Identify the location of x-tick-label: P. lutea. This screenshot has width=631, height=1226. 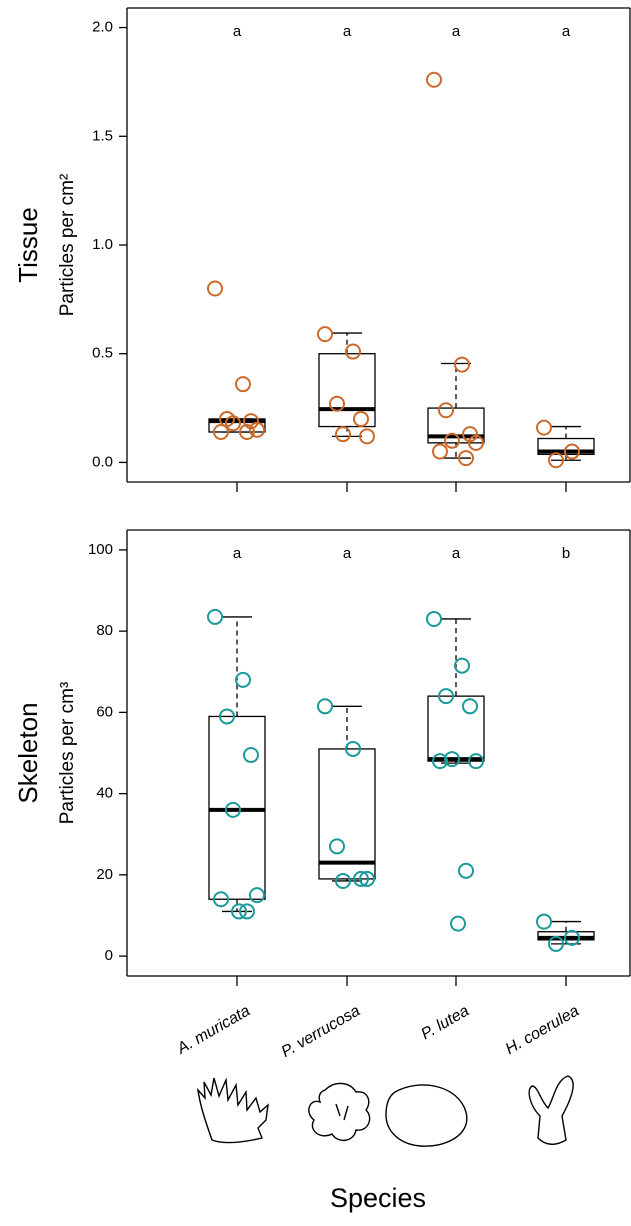
(445, 1022).